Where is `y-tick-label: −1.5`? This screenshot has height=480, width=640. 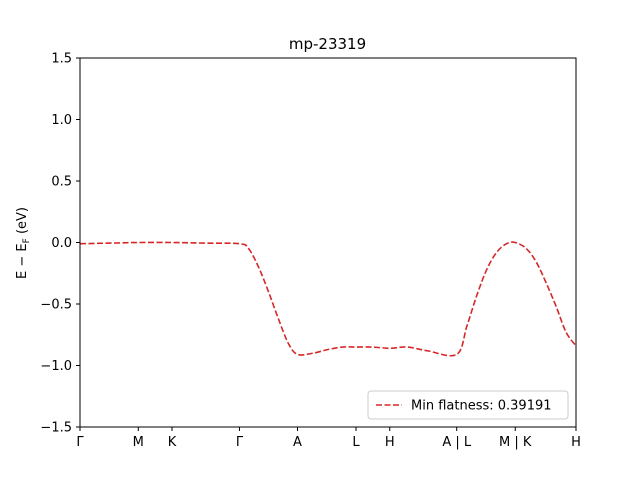
y-tick-label: −1.5 is located at coordinates (56, 428).